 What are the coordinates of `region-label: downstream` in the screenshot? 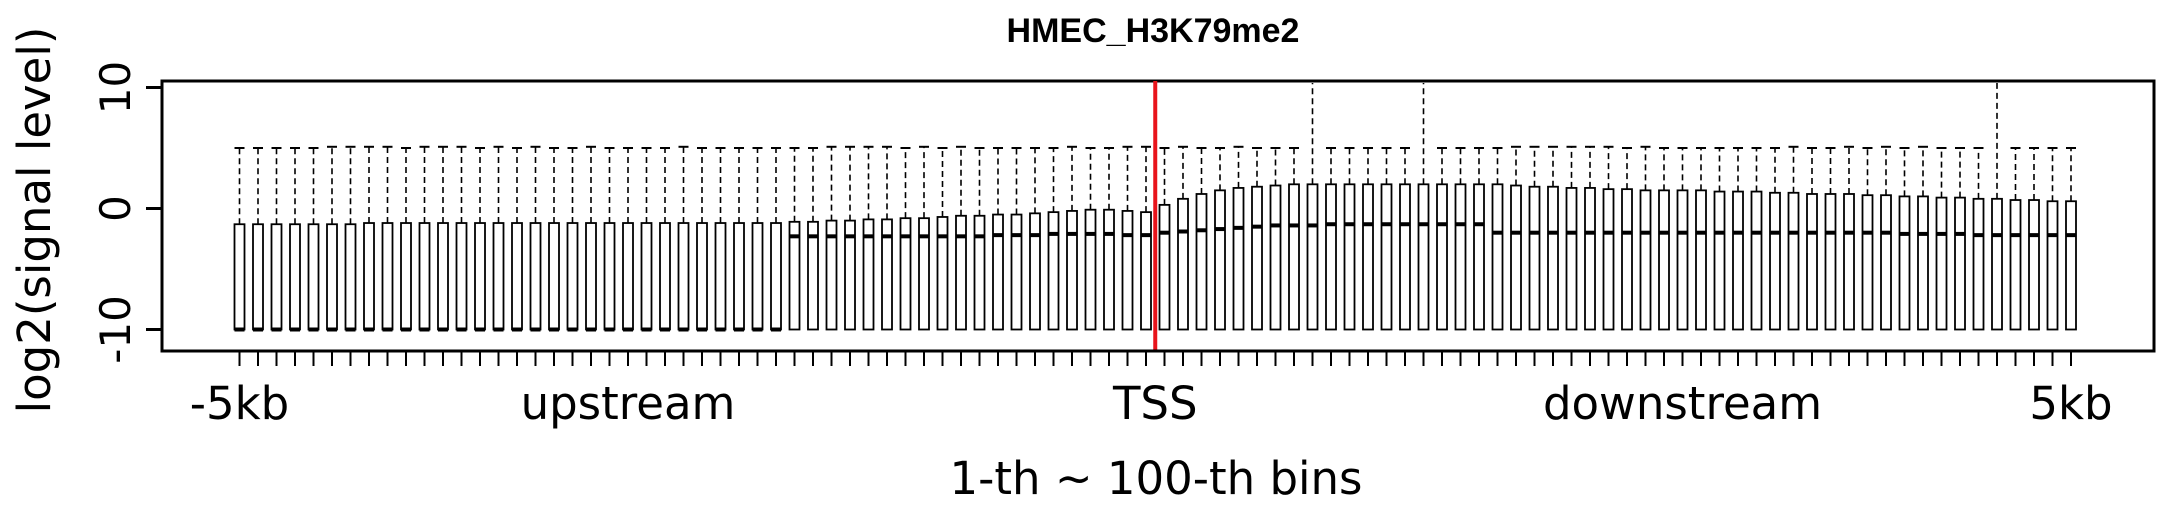 It's located at (1682, 403).